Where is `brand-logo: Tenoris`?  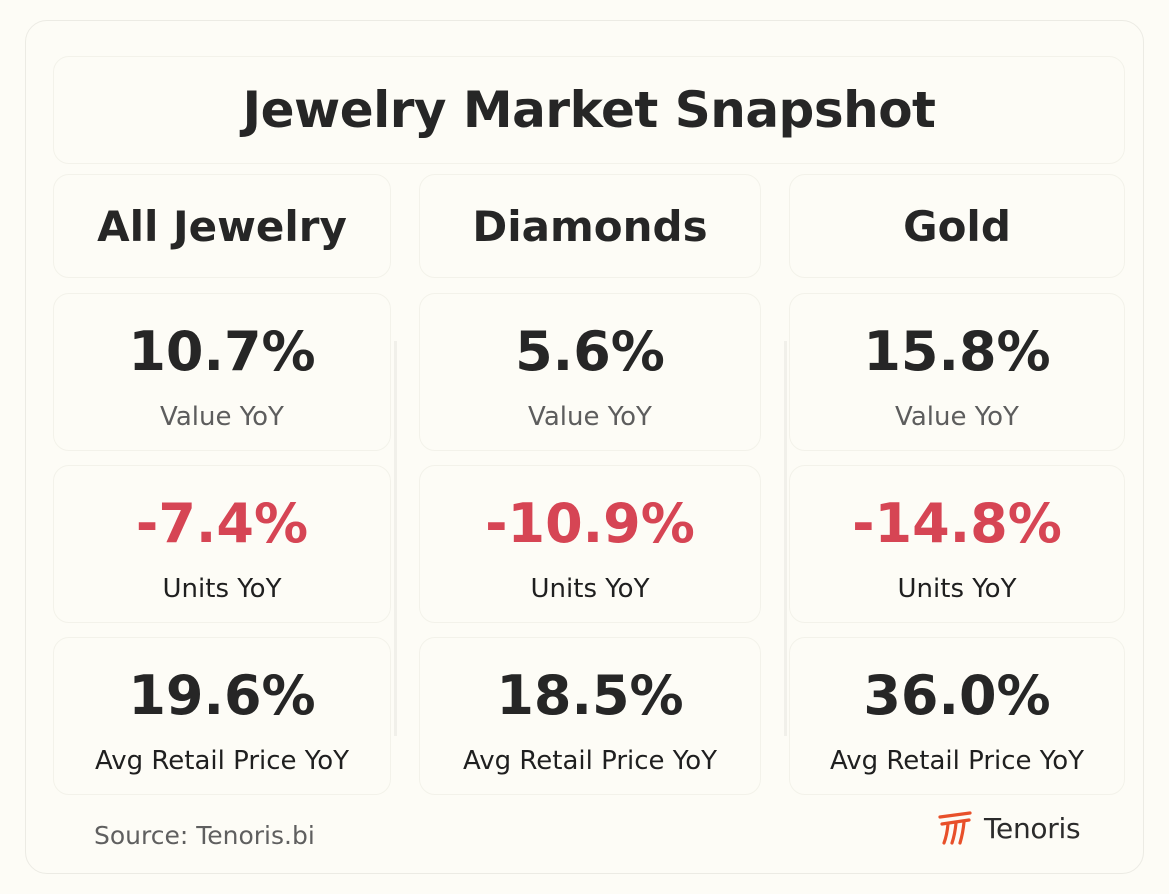 brand-logo: Tenoris is located at coordinates (1009, 828).